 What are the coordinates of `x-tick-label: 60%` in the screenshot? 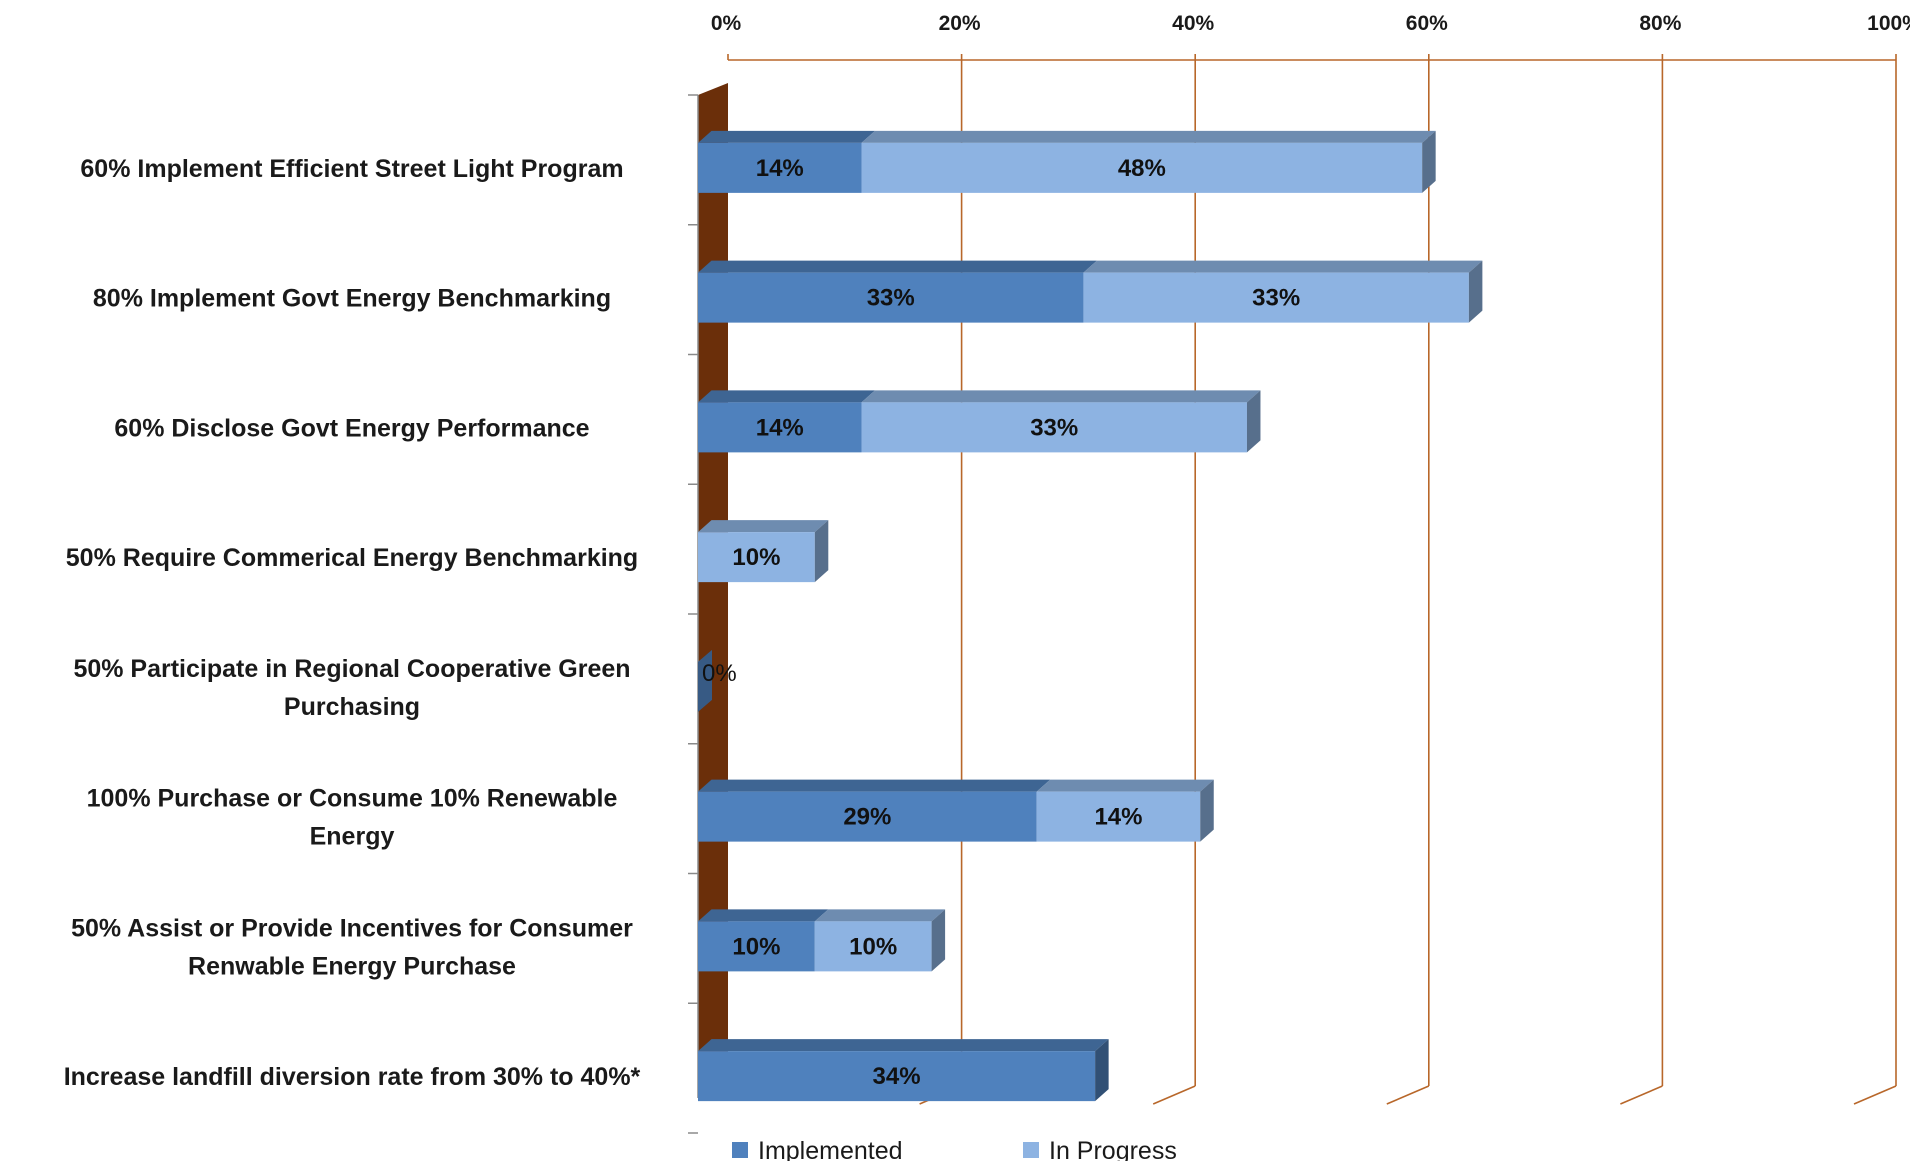 It's located at (1427, 23).